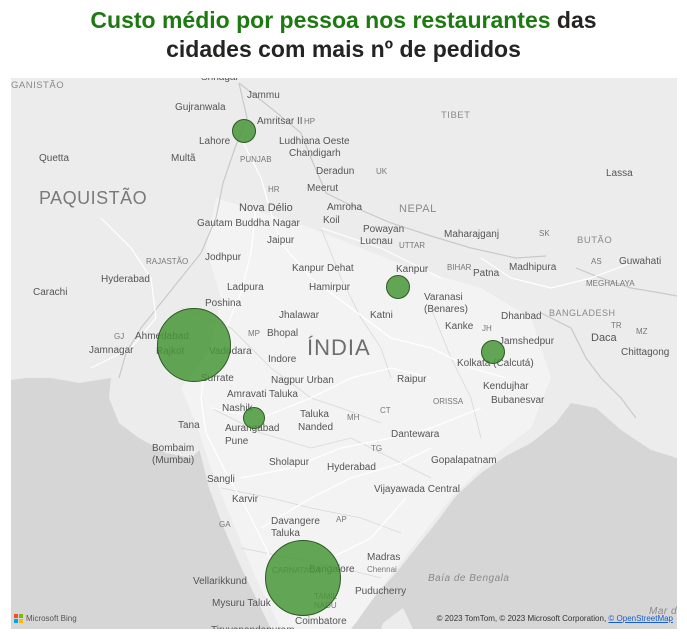 The height and width of the screenshot is (639, 687). What do you see at coordinates (469, 578) in the screenshot?
I see `map-label-baia: Baía de Bengala` at bounding box center [469, 578].